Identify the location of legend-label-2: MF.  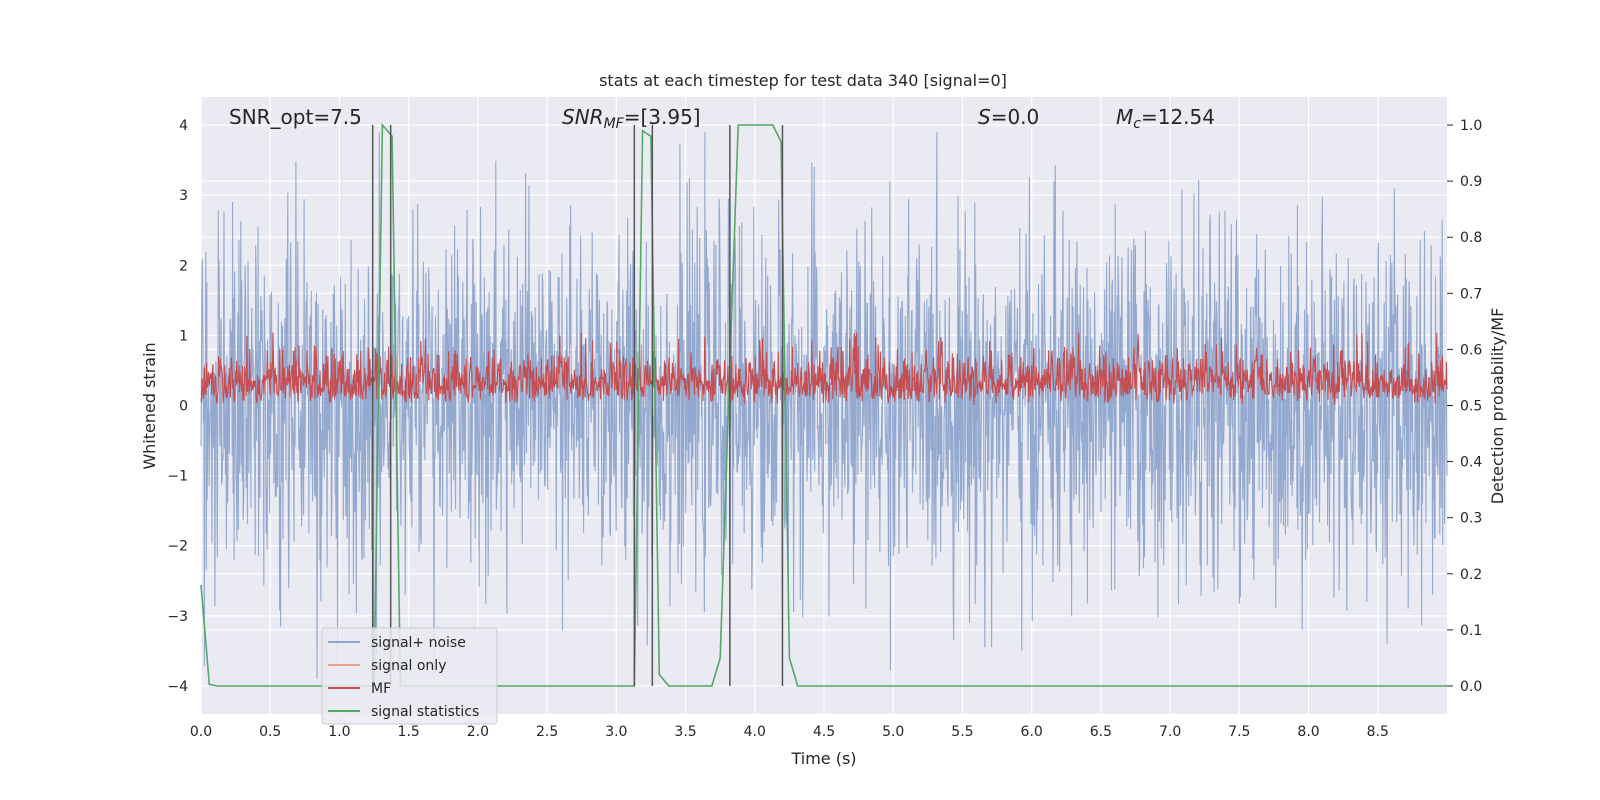
(381, 689).